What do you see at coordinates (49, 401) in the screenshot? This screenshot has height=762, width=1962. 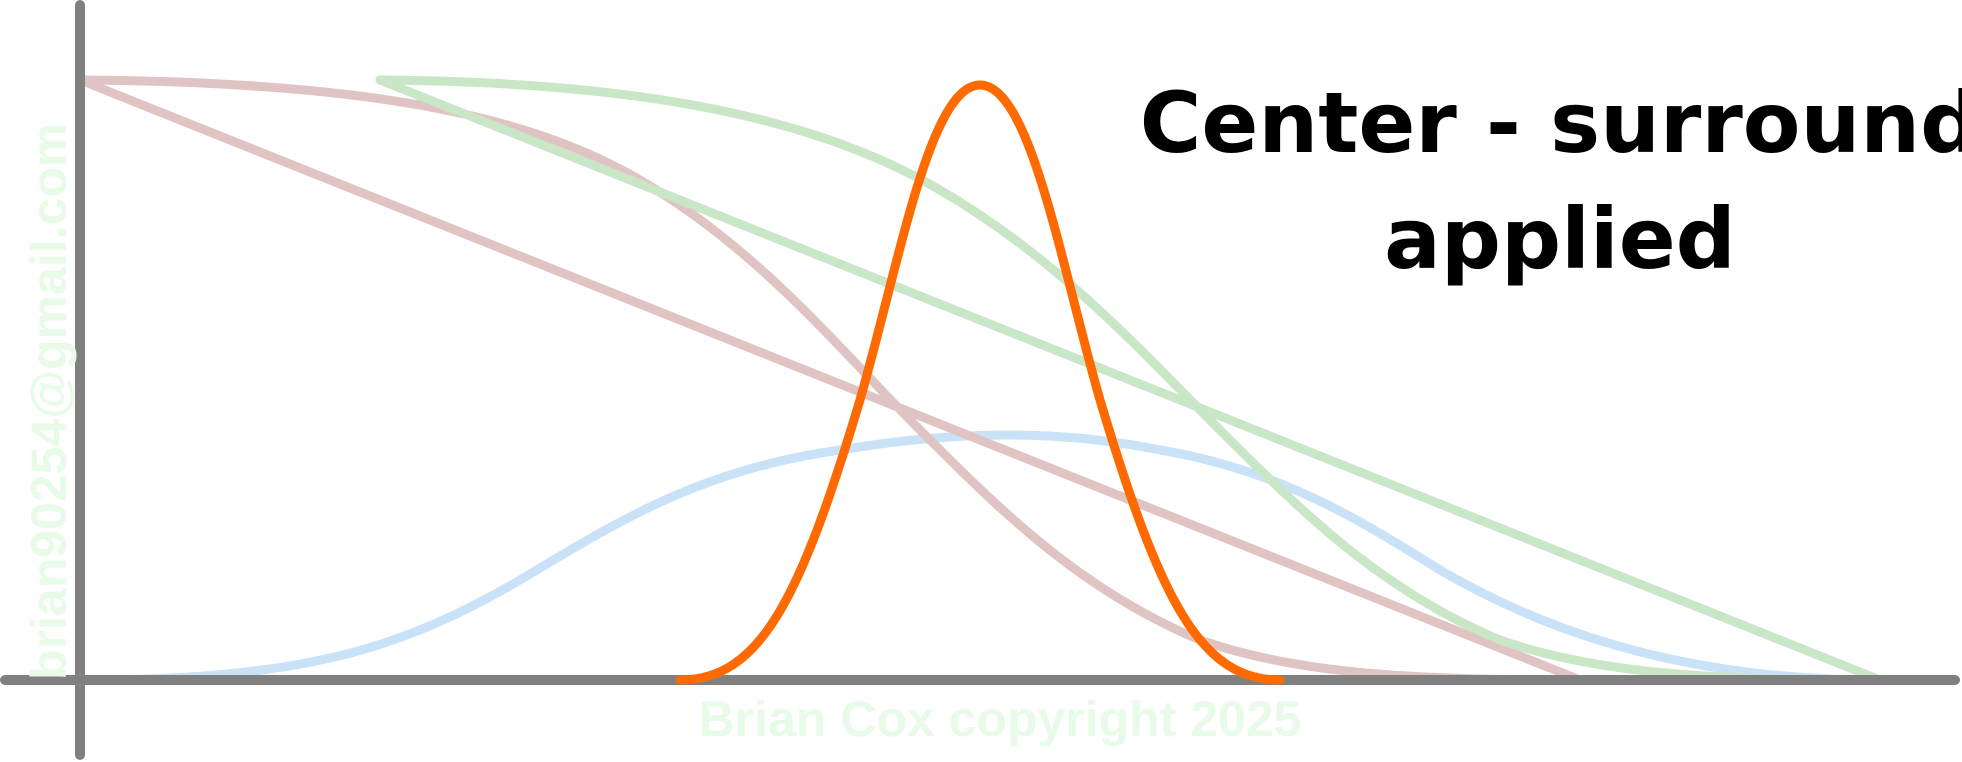 I see `side-watermark: brian90254@gmail.com` at bounding box center [49, 401].